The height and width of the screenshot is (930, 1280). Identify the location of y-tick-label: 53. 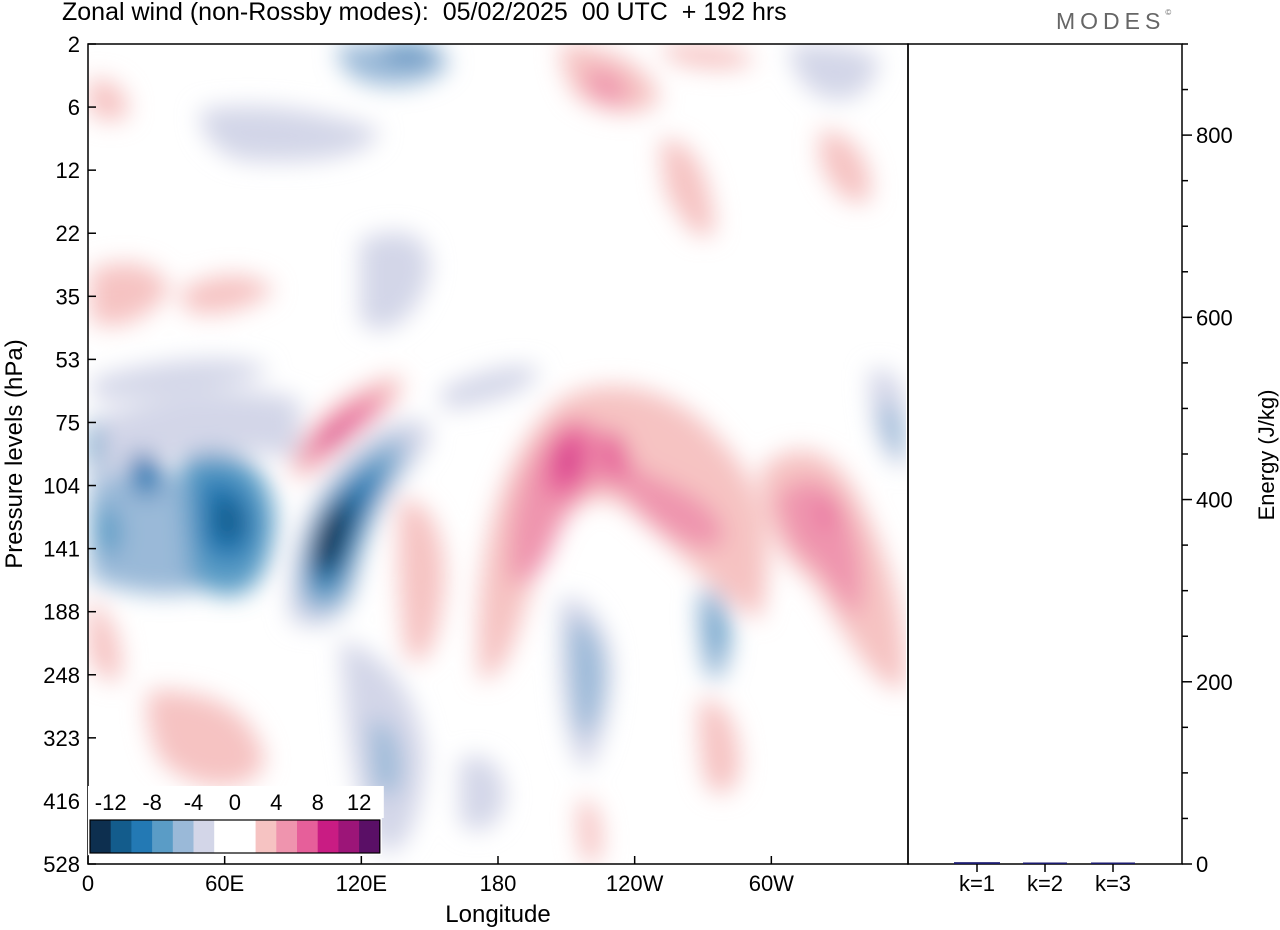
(68, 359).